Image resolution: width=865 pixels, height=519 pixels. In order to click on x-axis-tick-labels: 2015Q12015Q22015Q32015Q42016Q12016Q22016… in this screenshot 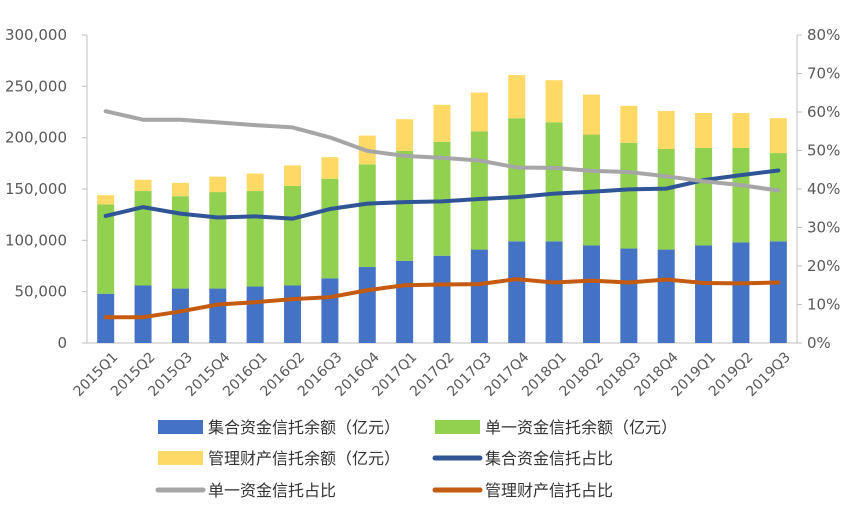, I will do `click(432, 374)`.